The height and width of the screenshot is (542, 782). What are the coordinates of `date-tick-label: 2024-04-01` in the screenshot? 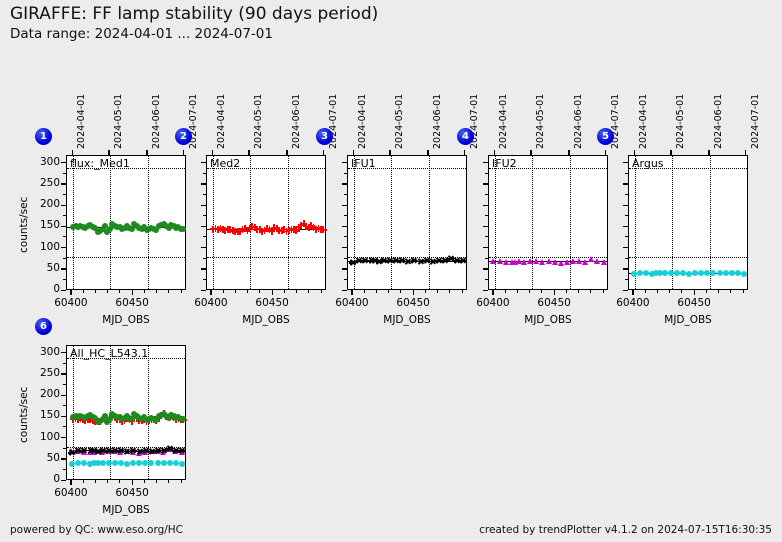 It's located at (504, 121).